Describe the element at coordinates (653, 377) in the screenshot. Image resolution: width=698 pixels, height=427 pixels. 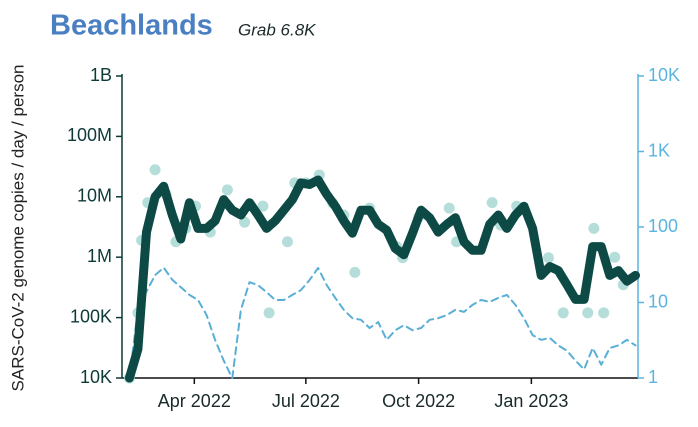
I see `y2-tick-label: 1` at that location.